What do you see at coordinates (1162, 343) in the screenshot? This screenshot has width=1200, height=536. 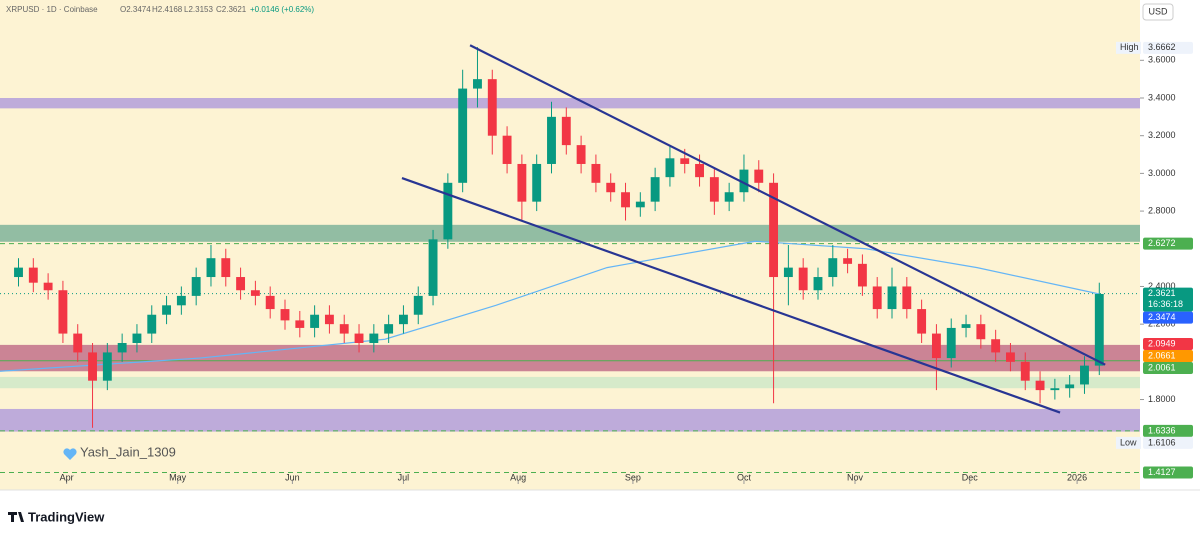 I see `price-label: 2.0949` at bounding box center [1162, 343].